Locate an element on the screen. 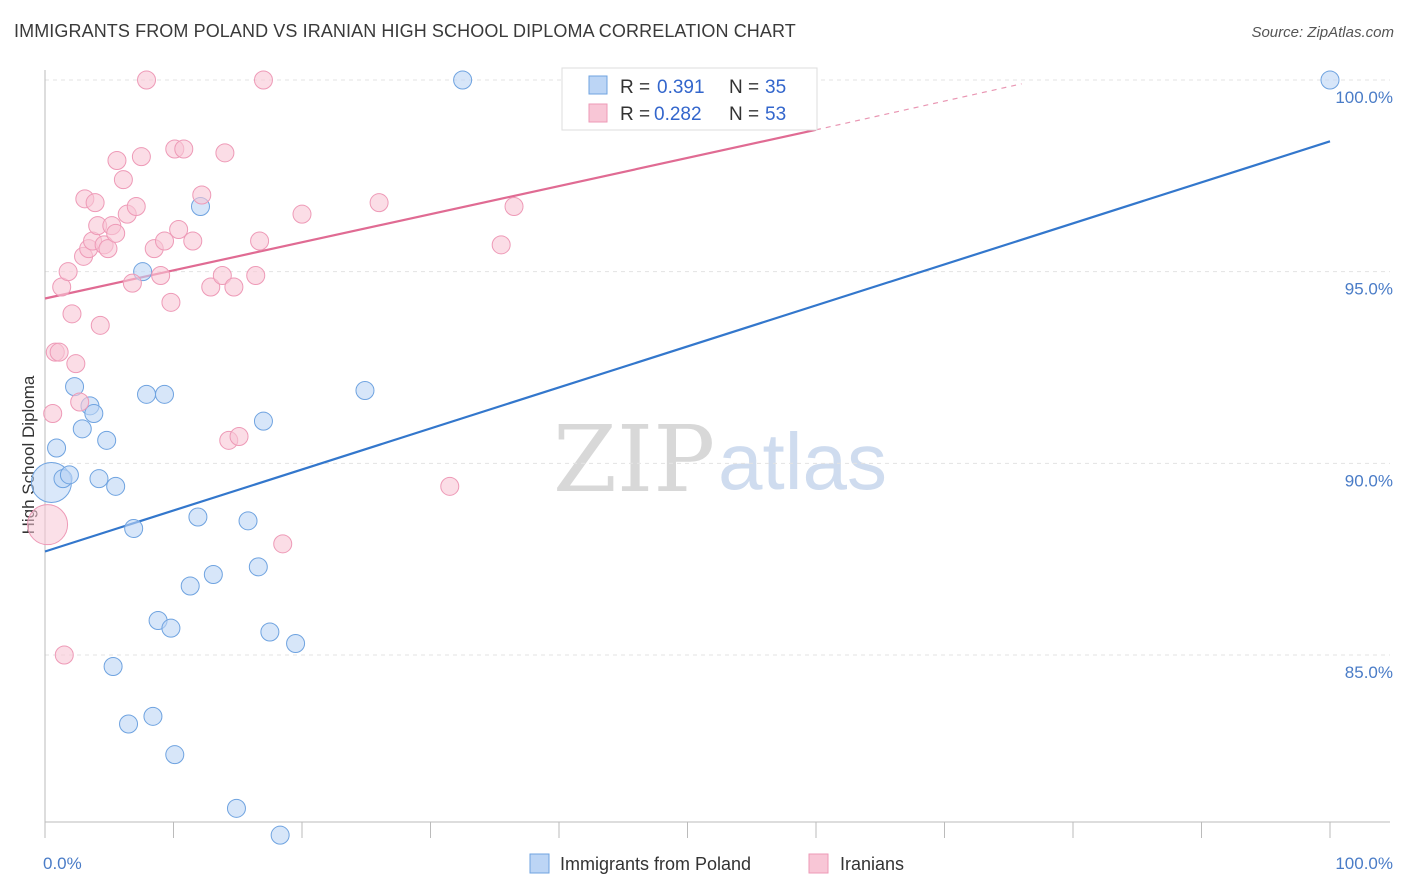 This screenshot has height=892, width=1406. x-tick-labels: 0.0% 100.0% is located at coordinates (718, 863).